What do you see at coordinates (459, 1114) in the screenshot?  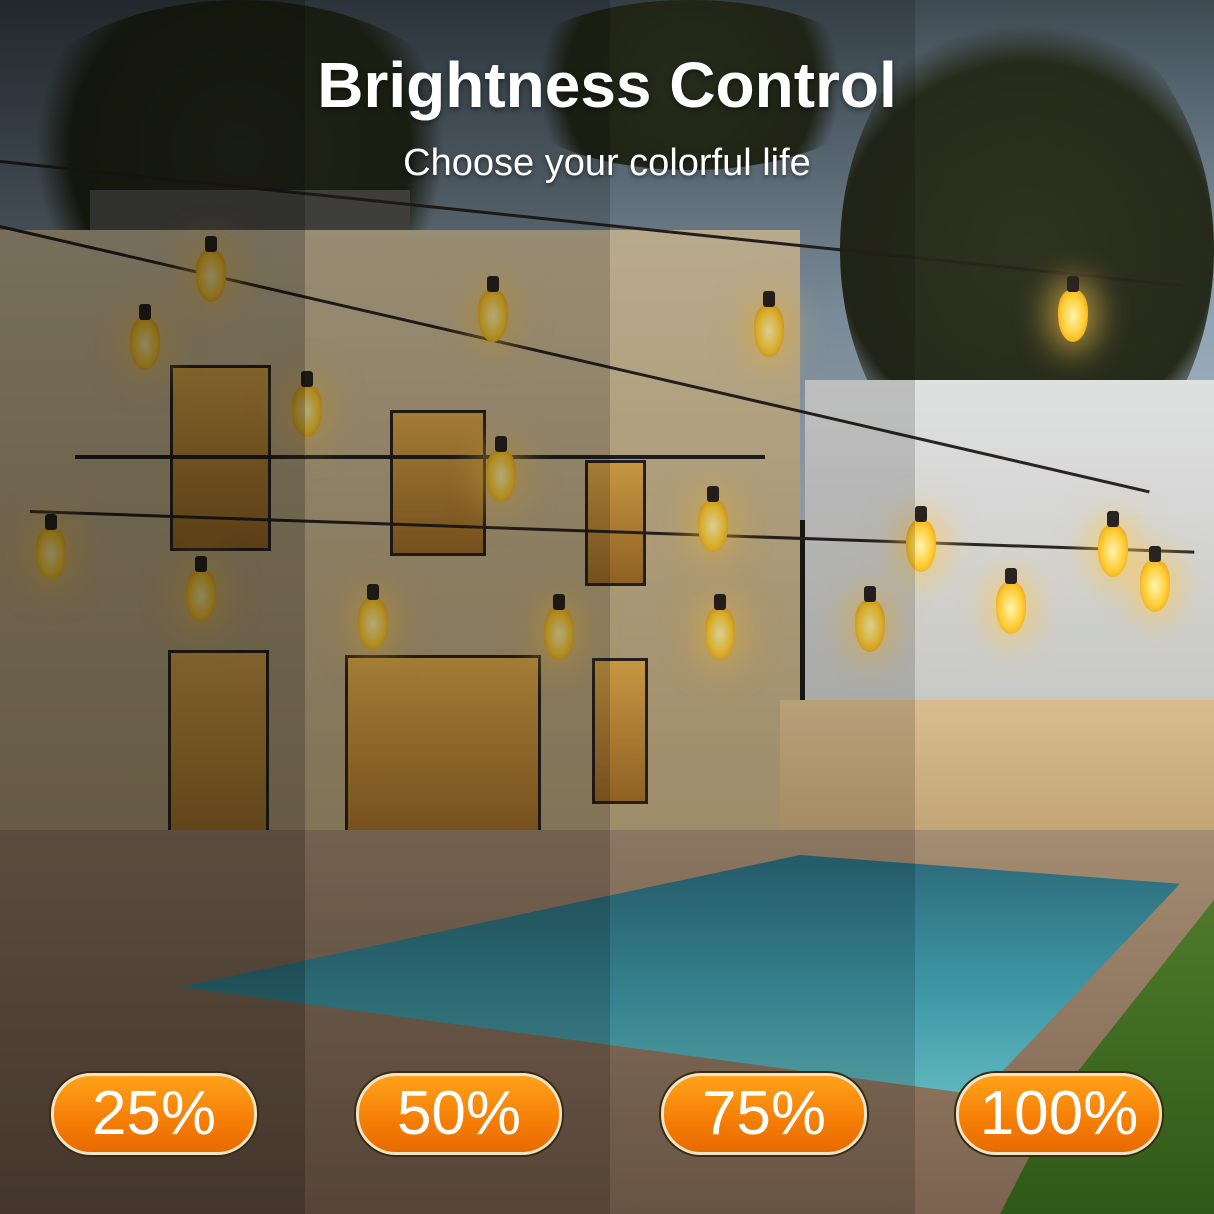 I see `brightness-badge-50: 50%` at bounding box center [459, 1114].